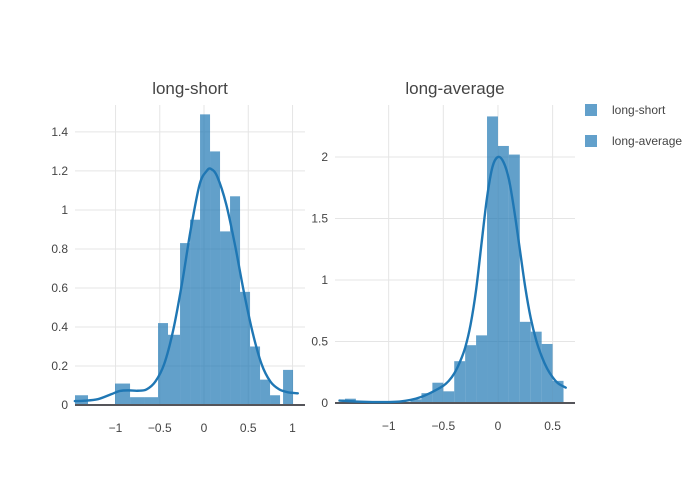  What do you see at coordinates (59, 366) in the screenshot?
I see `y-tick-label: 0.2` at bounding box center [59, 366].